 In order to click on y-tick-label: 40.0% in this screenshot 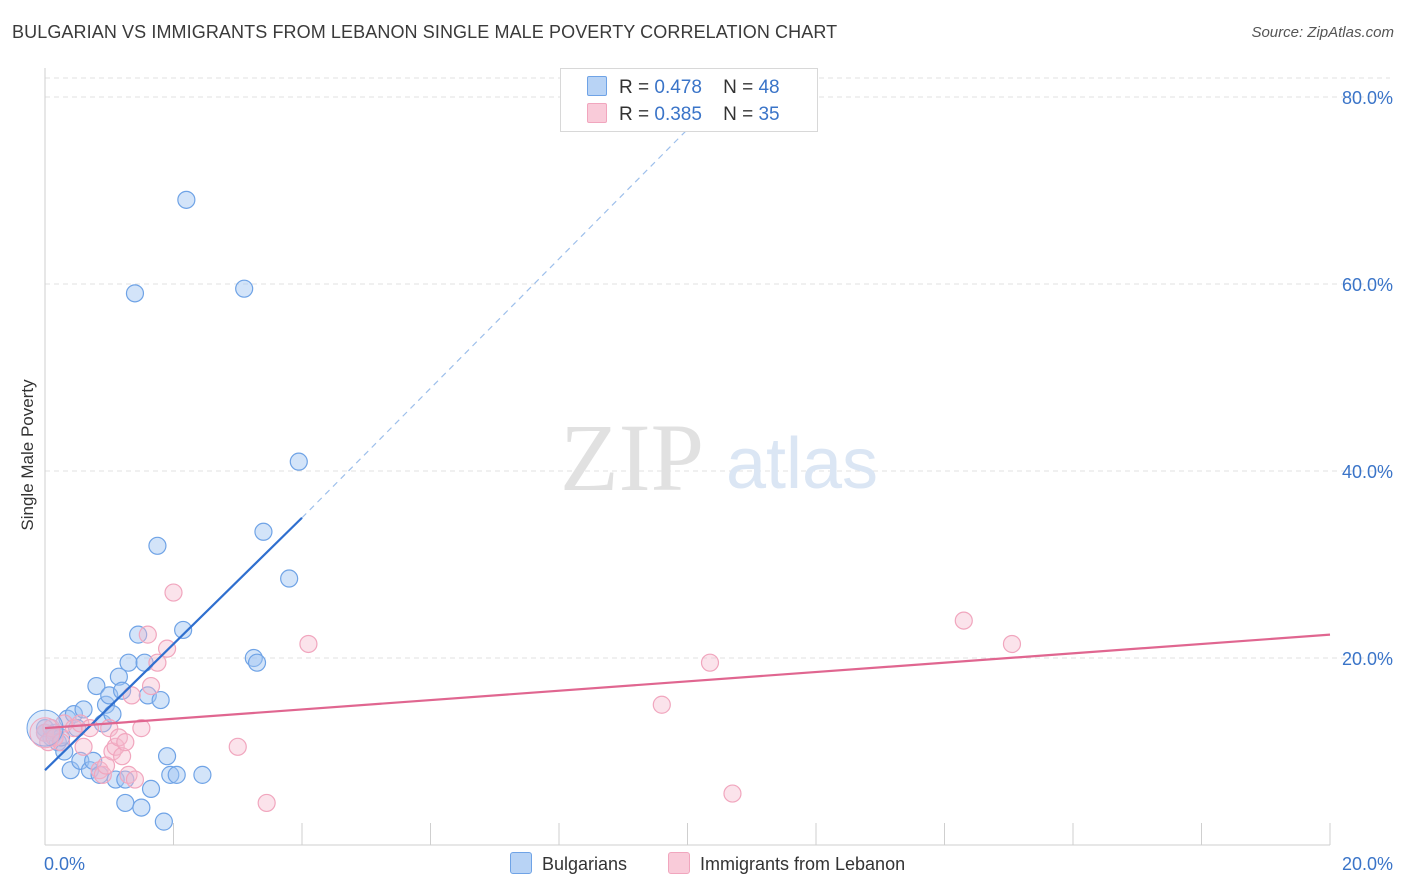, I will do `click(1367, 472)`.